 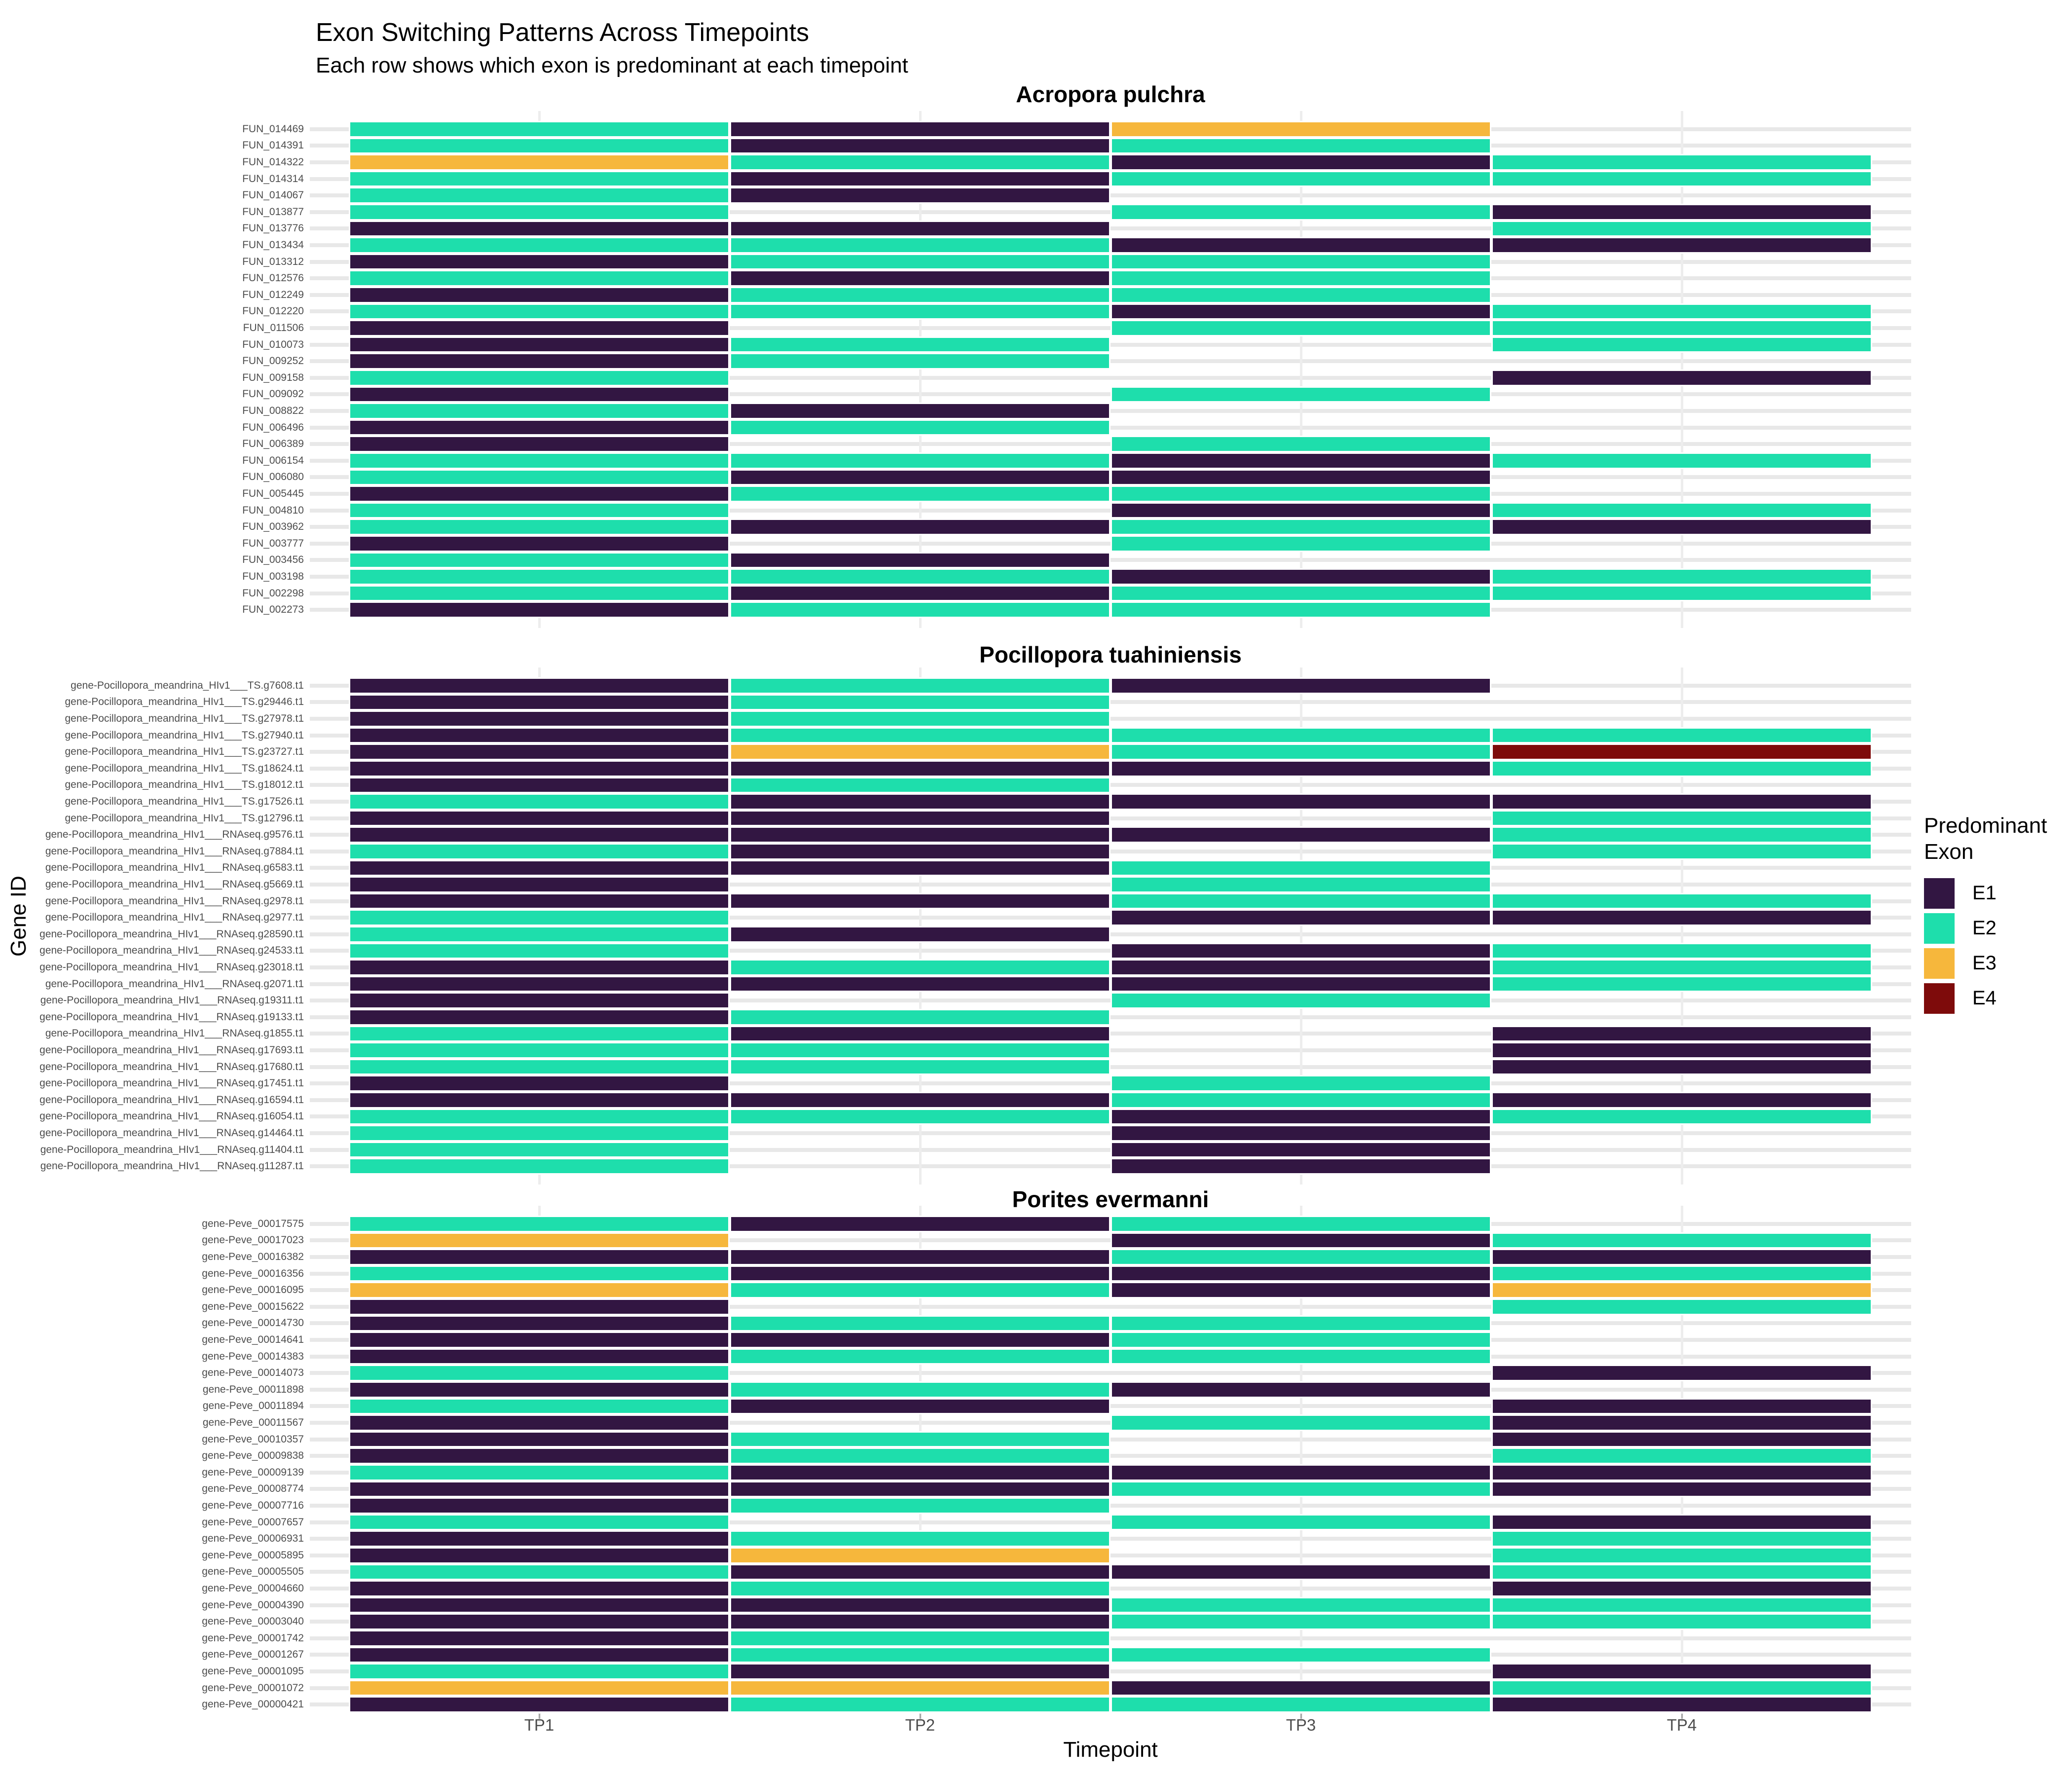 I want to click on y-axis-label: FUN_009252, so click(x=273, y=361).